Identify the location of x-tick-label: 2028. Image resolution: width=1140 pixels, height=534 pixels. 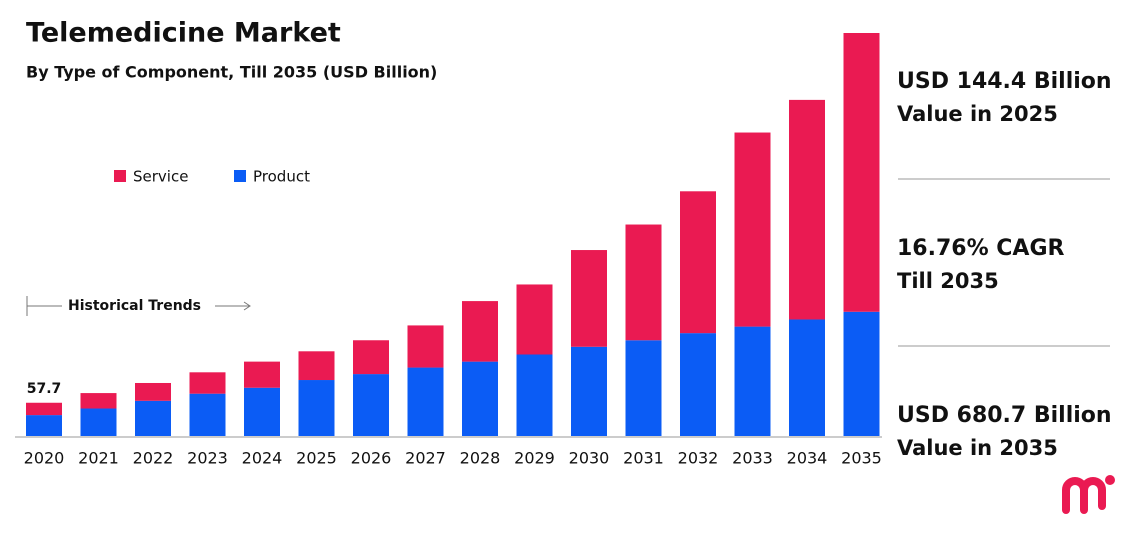
(480, 458).